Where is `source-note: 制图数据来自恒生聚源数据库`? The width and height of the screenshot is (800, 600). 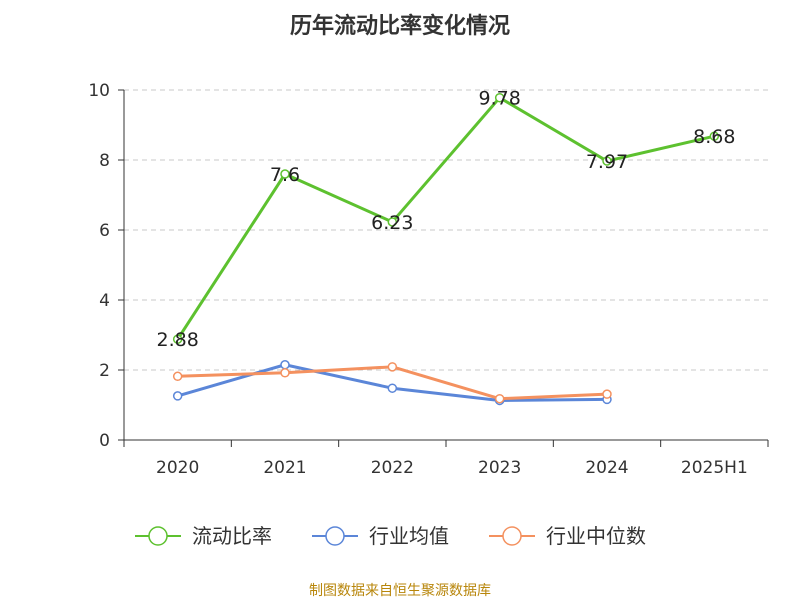 source-note: 制图数据来自恒生聚源数据库 is located at coordinates (400, 591).